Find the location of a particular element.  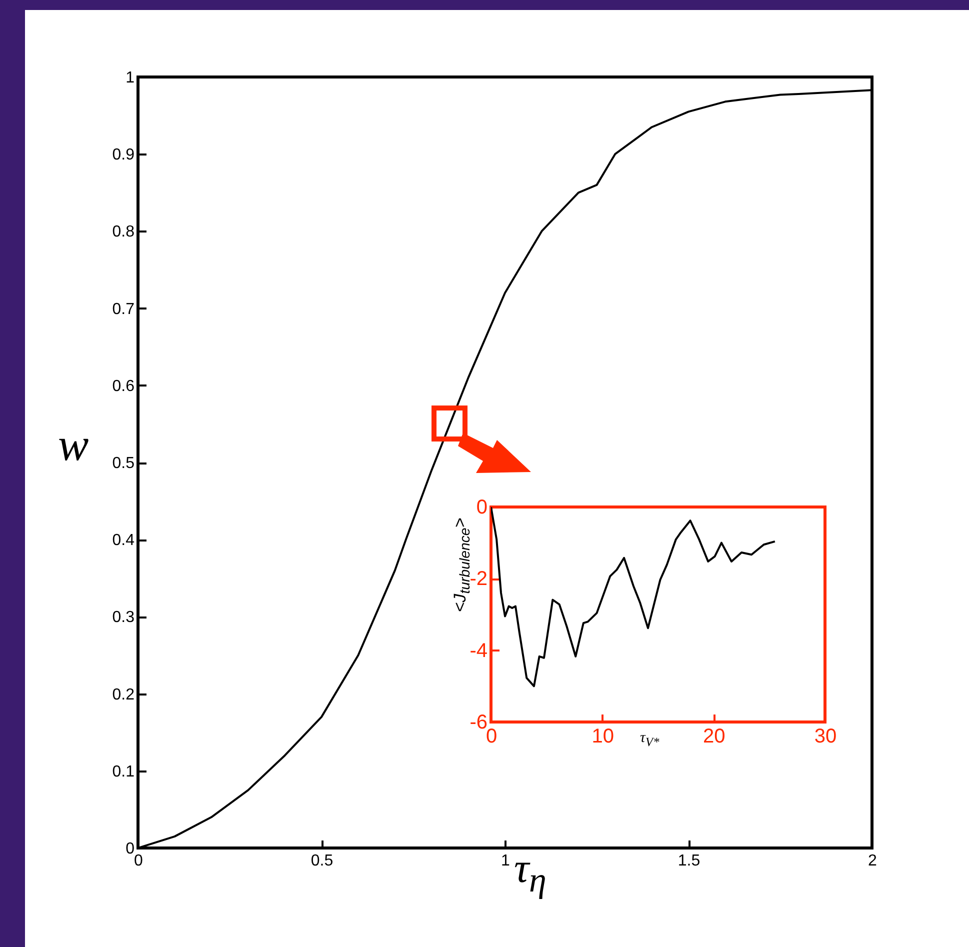

x-tick-label: 0.5 is located at coordinates (322, 861).